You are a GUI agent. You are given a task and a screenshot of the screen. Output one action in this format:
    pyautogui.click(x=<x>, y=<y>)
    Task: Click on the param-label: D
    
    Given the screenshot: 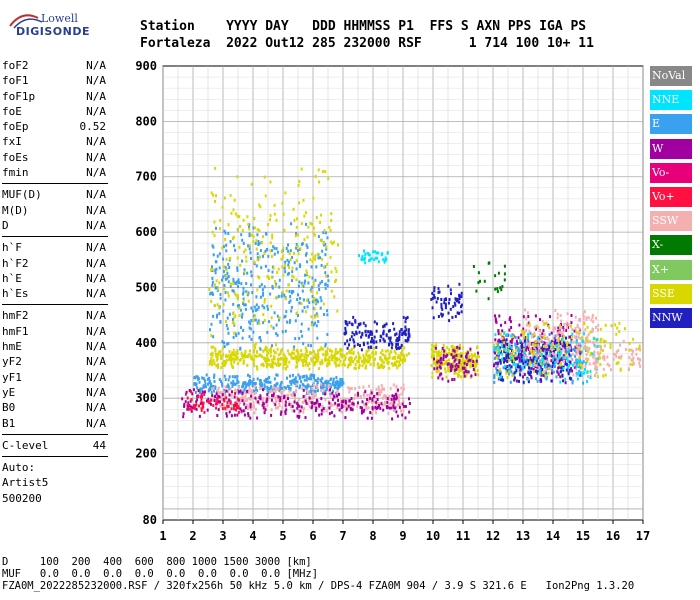 What is the action you would take?
    pyautogui.click(x=5, y=225)
    